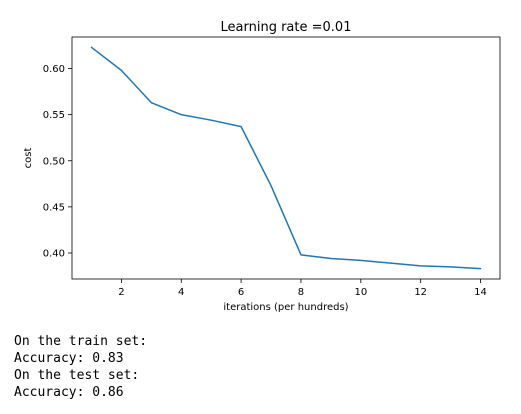 The width and height of the screenshot is (521, 414). What do you see at coordinates (54, 207) in the screenshot?
I see `y-tick-label: 0.45` at bounding box center [54, 207].